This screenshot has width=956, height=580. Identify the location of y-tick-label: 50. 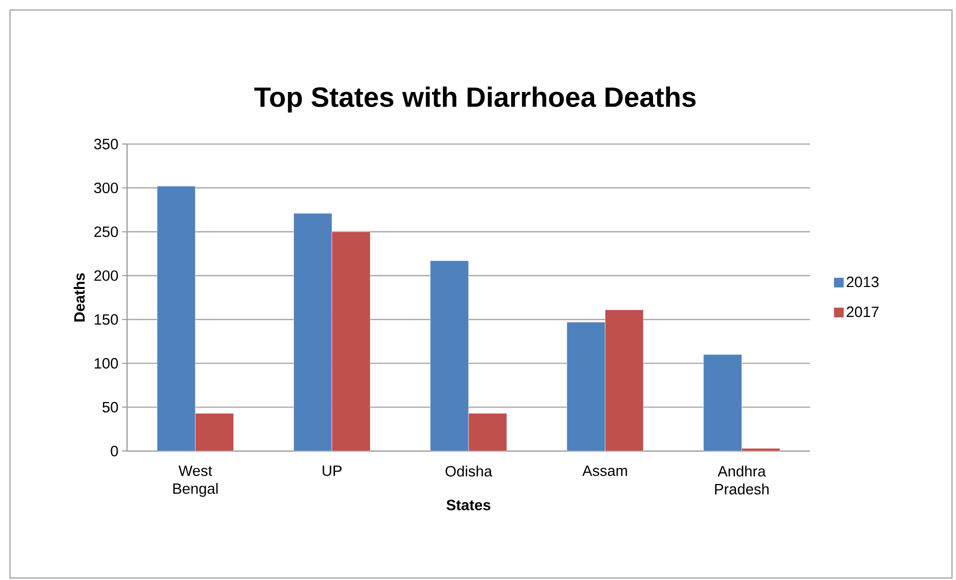
(110, 407).